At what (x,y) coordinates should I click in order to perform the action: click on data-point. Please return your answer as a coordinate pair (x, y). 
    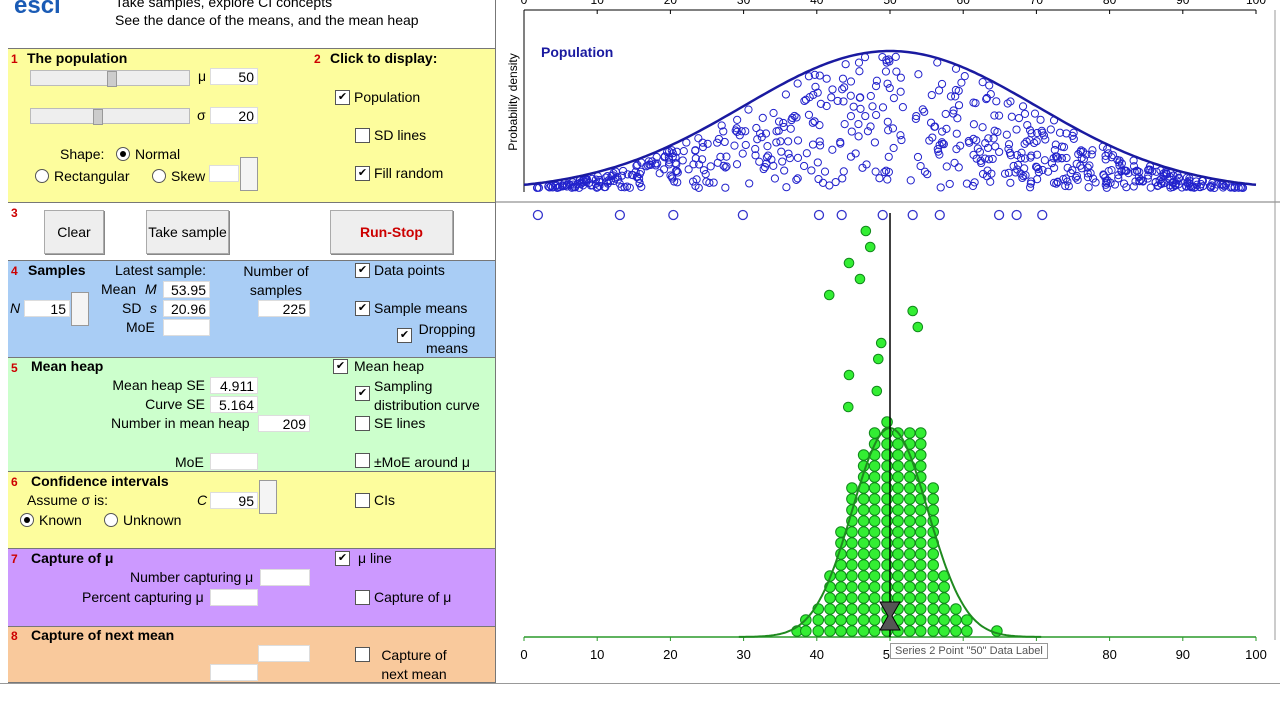
    Looking at the image, I should click on (743, 215).